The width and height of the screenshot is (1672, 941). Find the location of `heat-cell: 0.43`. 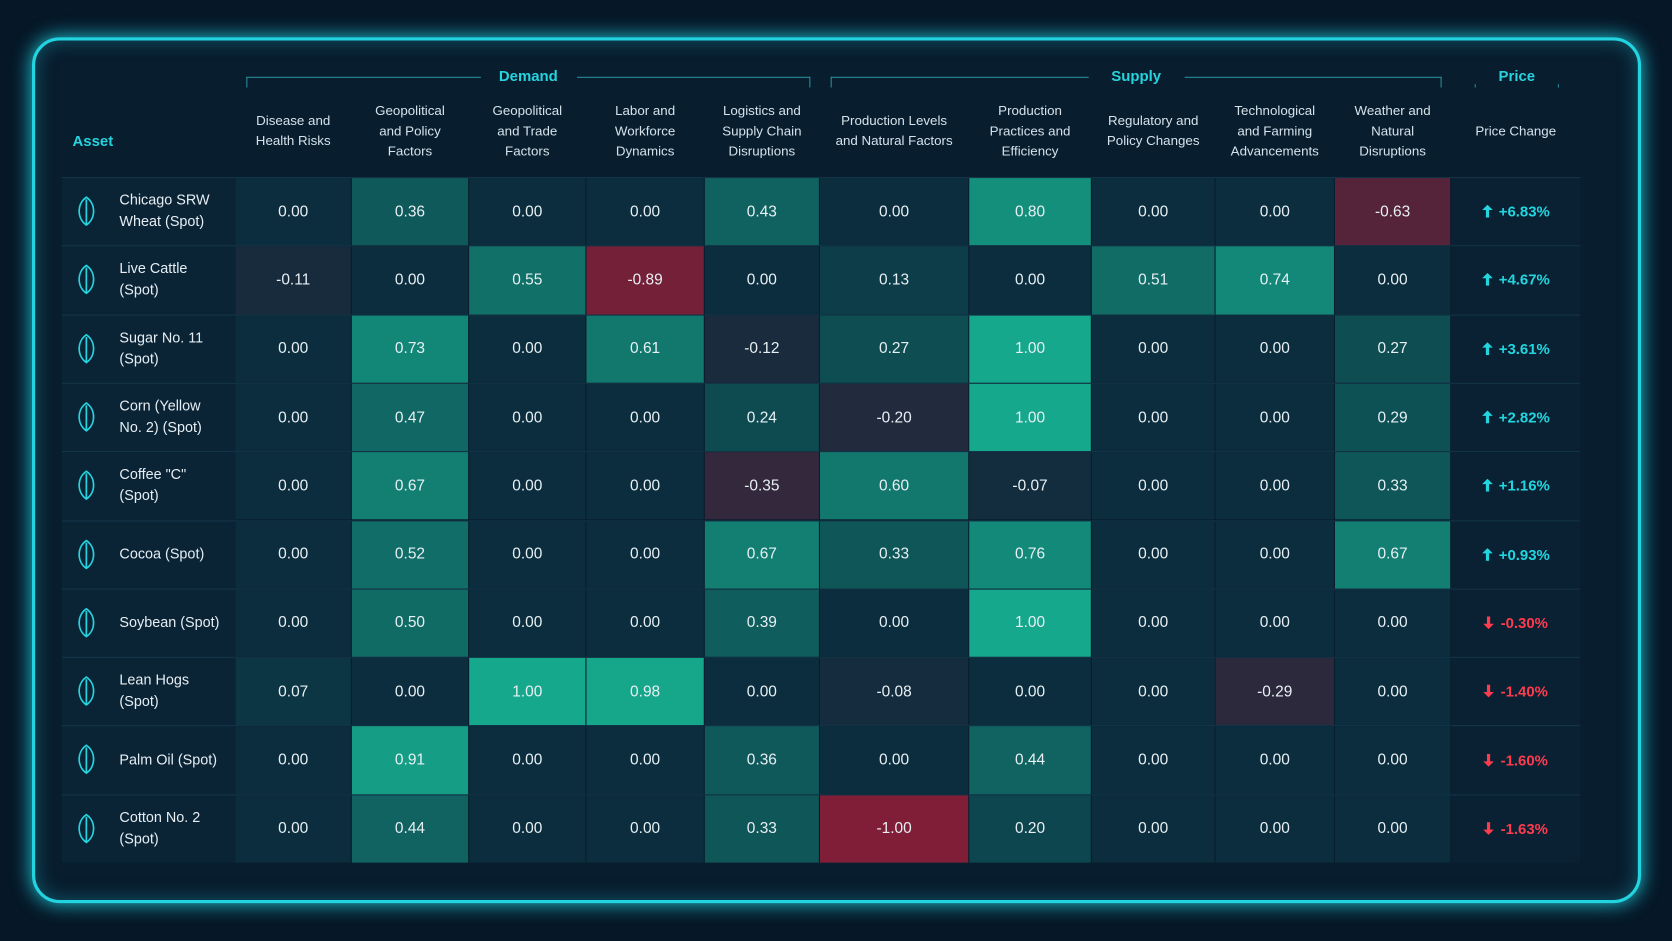

heat-cell: 0.43 is located at coordinates (761, 212).